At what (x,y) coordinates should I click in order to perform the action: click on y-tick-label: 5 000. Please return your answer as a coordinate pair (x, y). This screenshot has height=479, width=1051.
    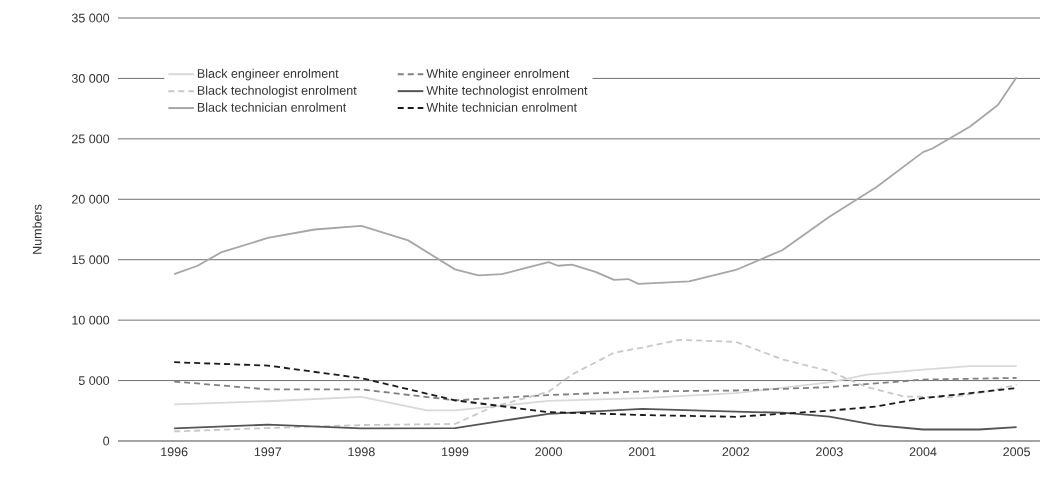
    Looking at the image, I should click on (94, 380).